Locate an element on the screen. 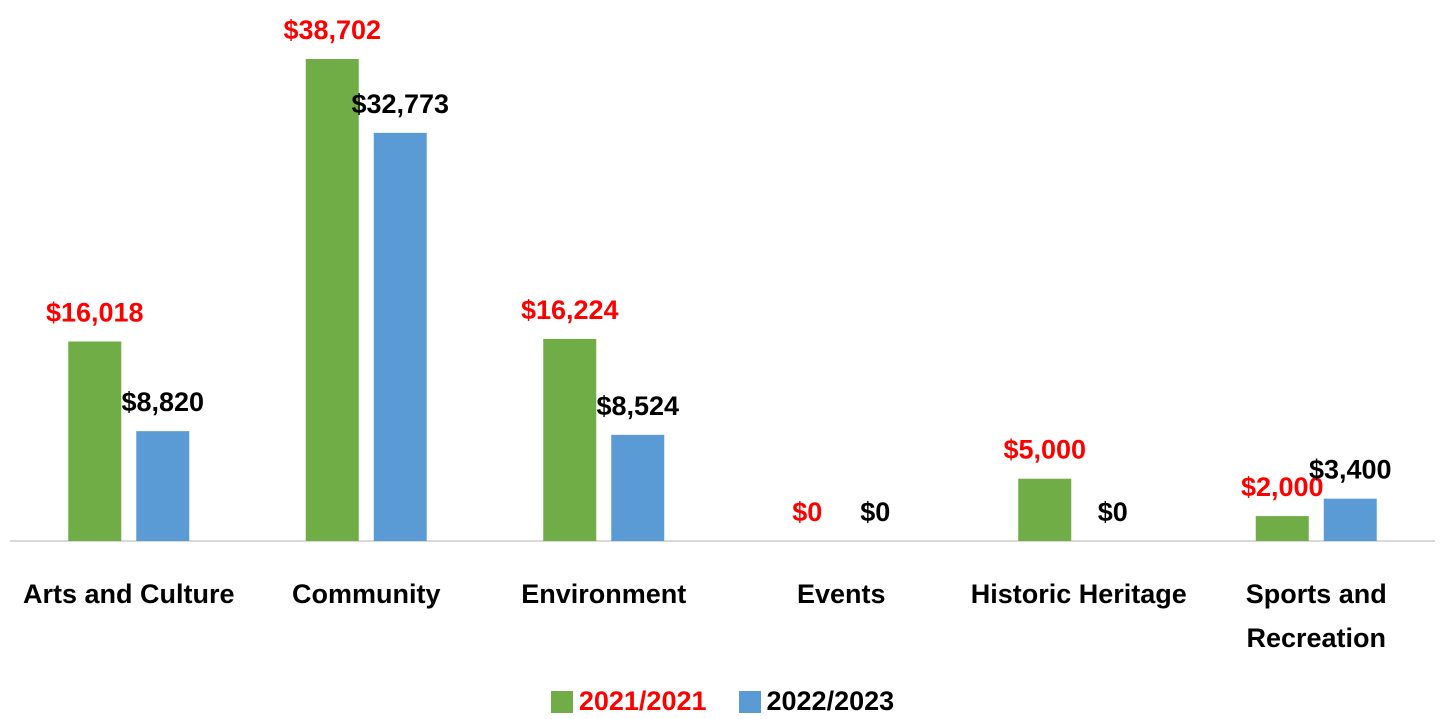 The image size is (1445, 719). data-label: $38,702 is located at coordinates (332, 30).